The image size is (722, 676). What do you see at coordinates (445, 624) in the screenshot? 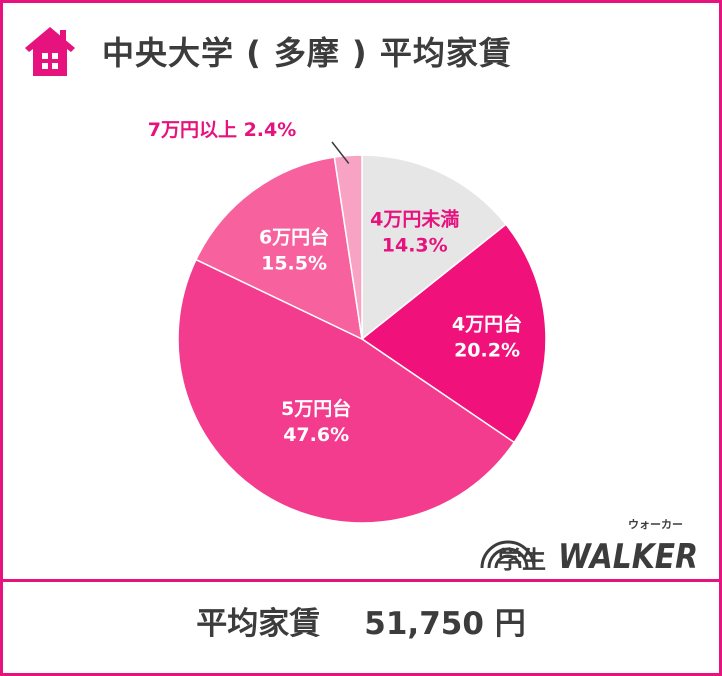
I see `footer-value: 51,750 円` at bounding box center [445, 624].